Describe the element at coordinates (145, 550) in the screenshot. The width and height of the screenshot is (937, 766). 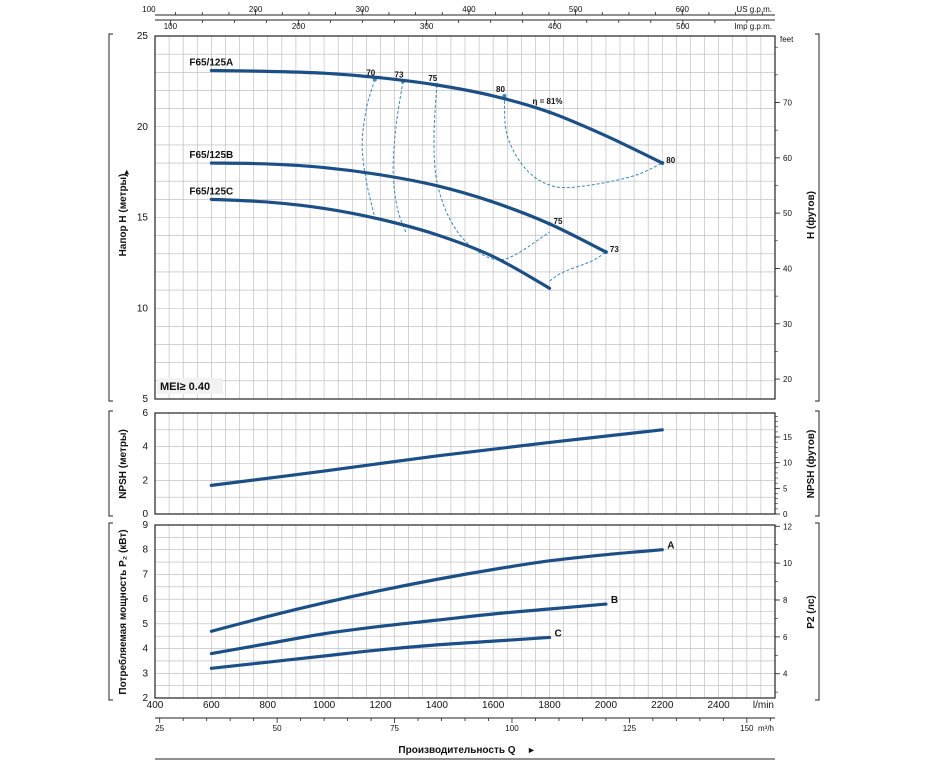
I see `power-tick-label: 8` at that location.